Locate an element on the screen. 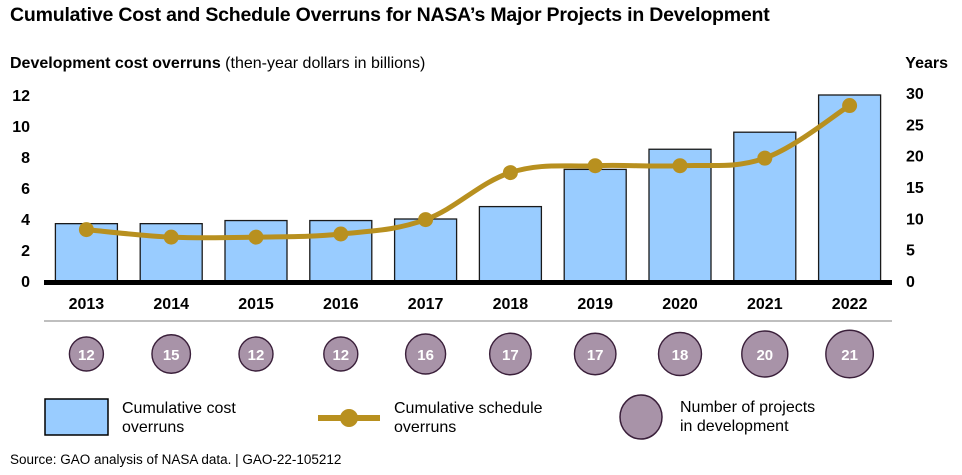 Image resolution: width=962 pixels, height=475 pixels. legend-bar-swatch-icon is located at coordinates (76, 417).